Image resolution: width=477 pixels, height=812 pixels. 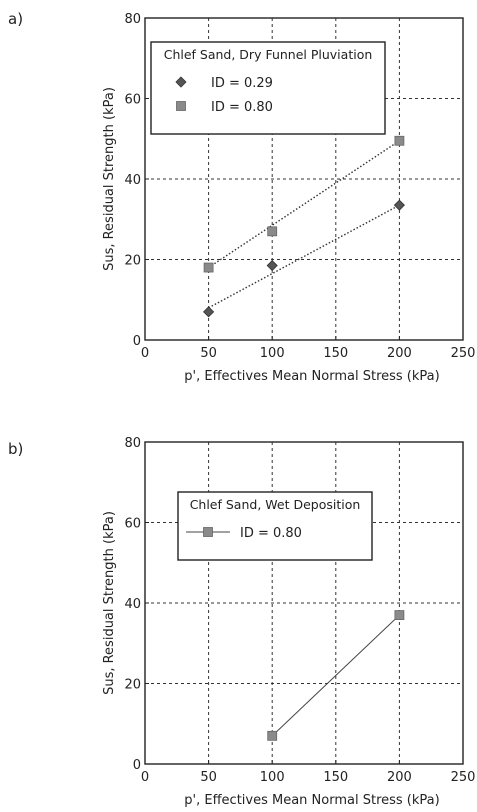 I want to click on chart-b-y-tick-label: 0, so click(x=137, y=765).